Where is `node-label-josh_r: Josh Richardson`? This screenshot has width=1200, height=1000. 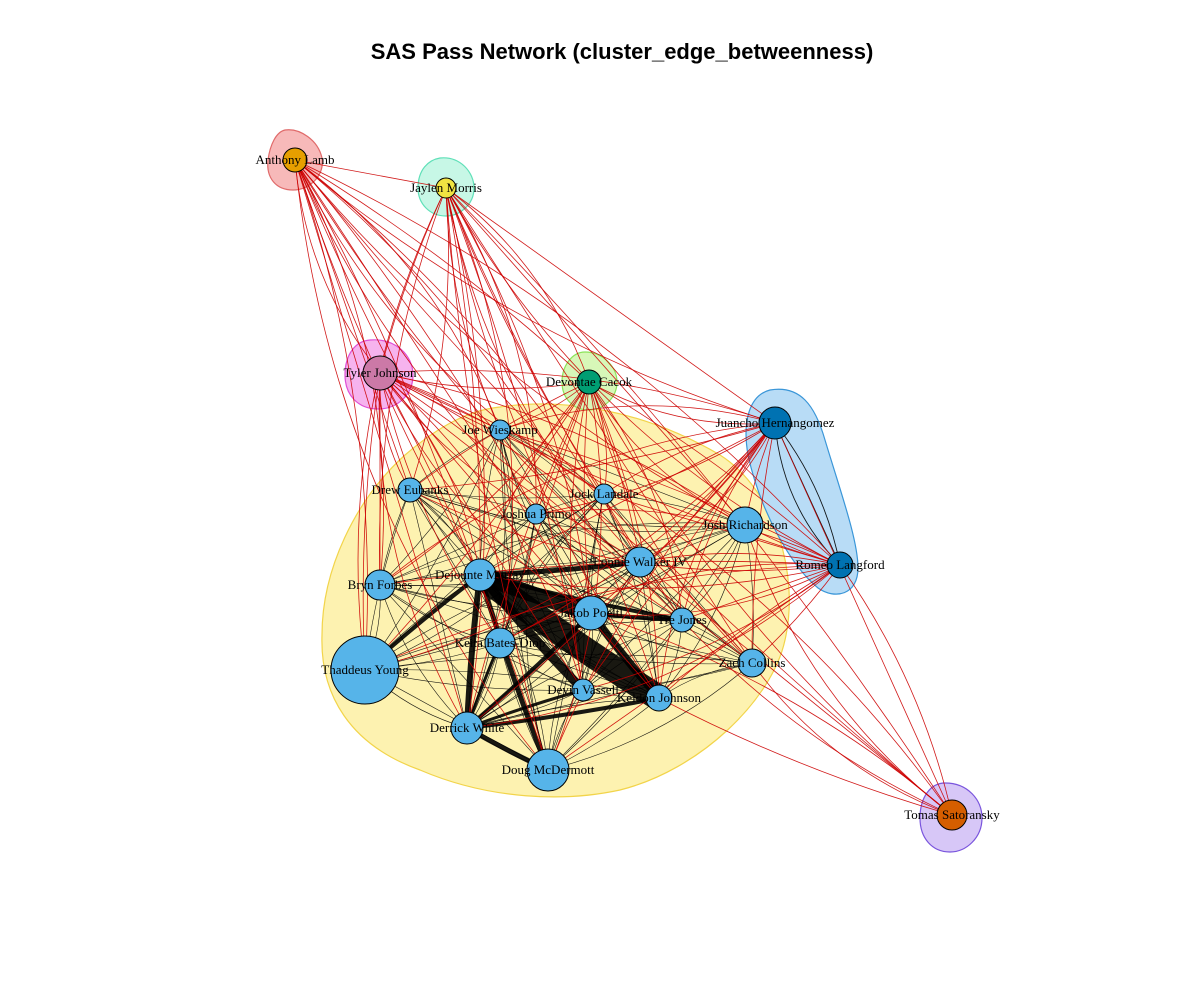
node-label-josh_r: Josh Richardson is located at coordinates (745, 524).